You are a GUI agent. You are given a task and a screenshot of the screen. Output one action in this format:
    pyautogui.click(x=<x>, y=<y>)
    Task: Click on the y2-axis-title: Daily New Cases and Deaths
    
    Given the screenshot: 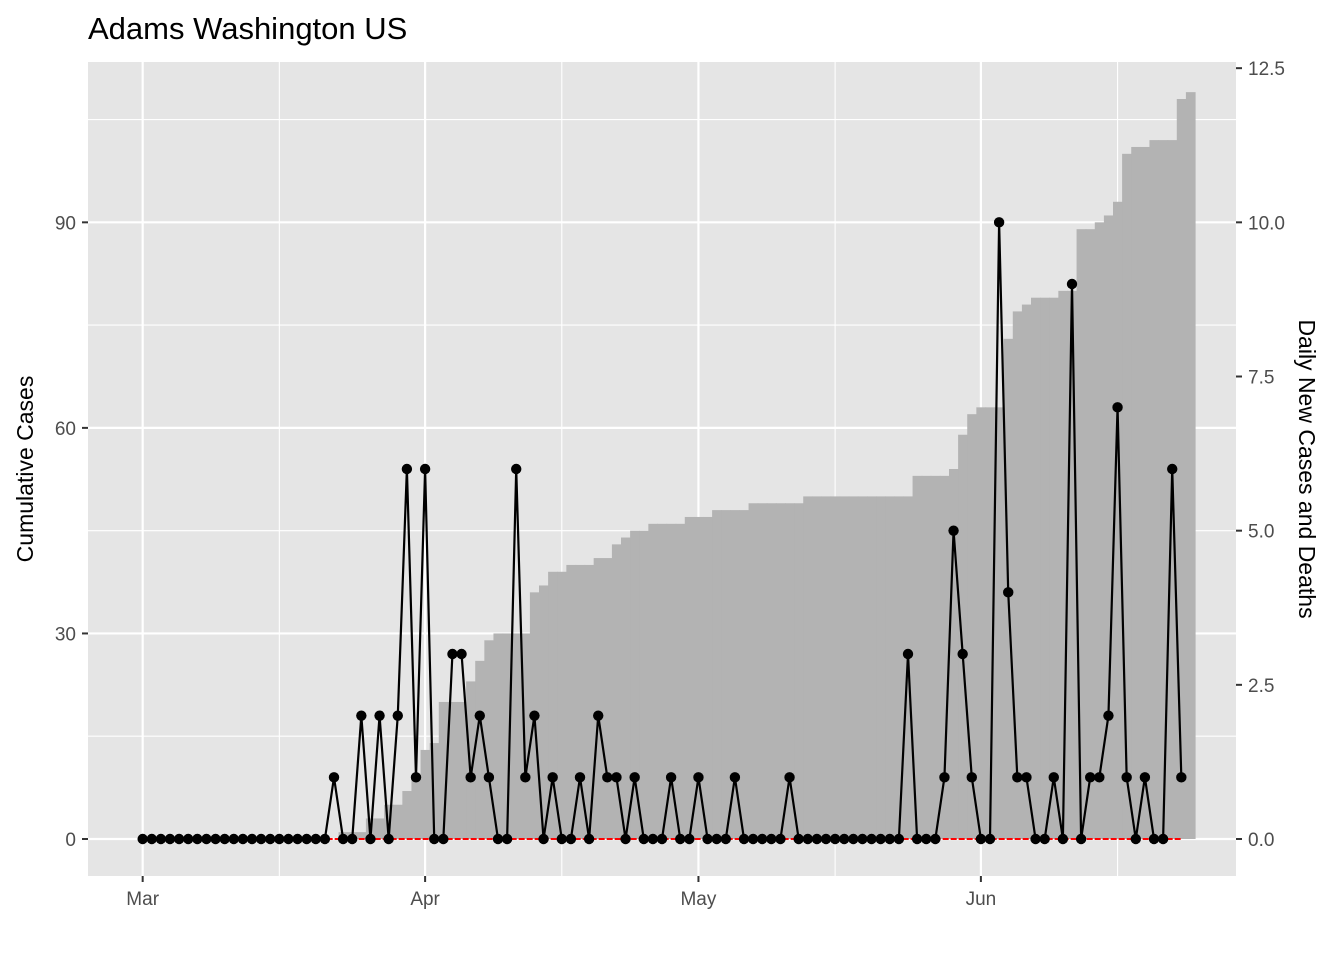 What is the action you would take?
    pyautogui.click(x=1307, y=468)
    